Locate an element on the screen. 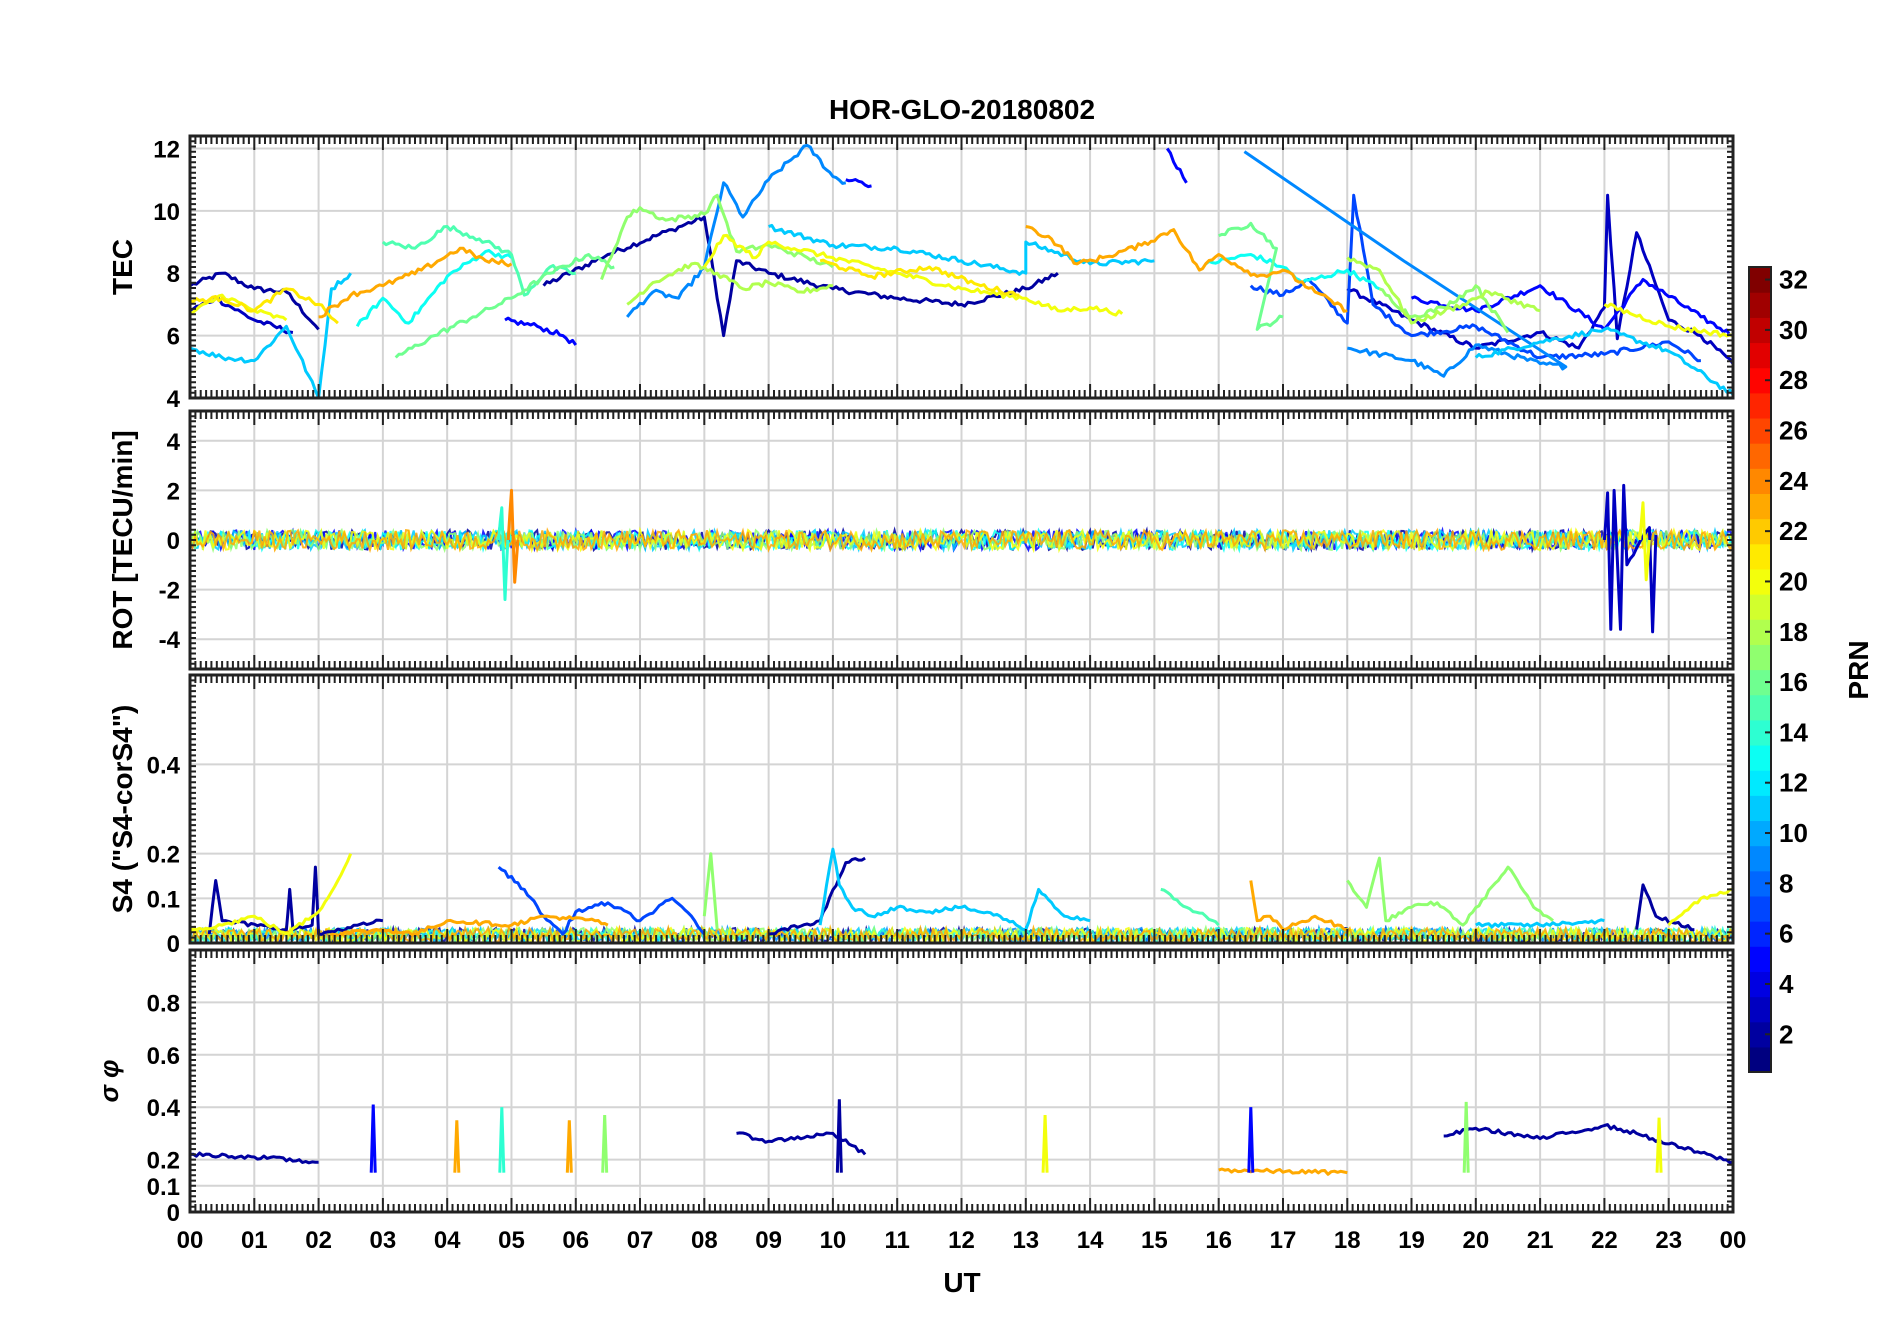 The image size is (1902, 1330). x-tick-label: 02 is located at coordinates (318, 1240).